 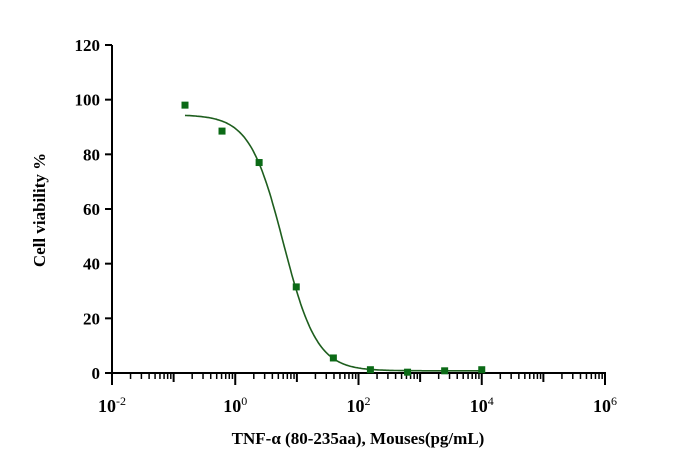 I want to click on y-tick-label: 120, so click(x=88, y=45).